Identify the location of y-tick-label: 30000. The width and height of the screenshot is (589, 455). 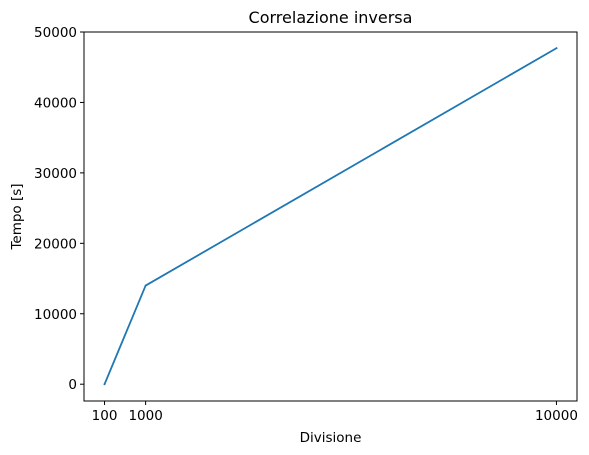
(55, 174).